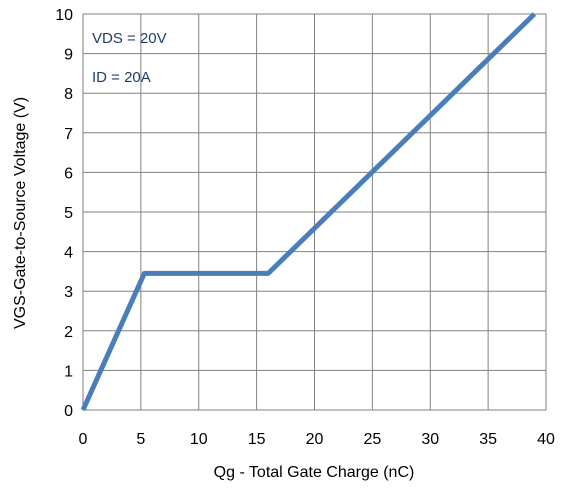 This screenshot has height=493, width=561. I want to click on y-tick-labels: 0 1 2 3 4 5 6 7 8 9 10, so click(64, 213).